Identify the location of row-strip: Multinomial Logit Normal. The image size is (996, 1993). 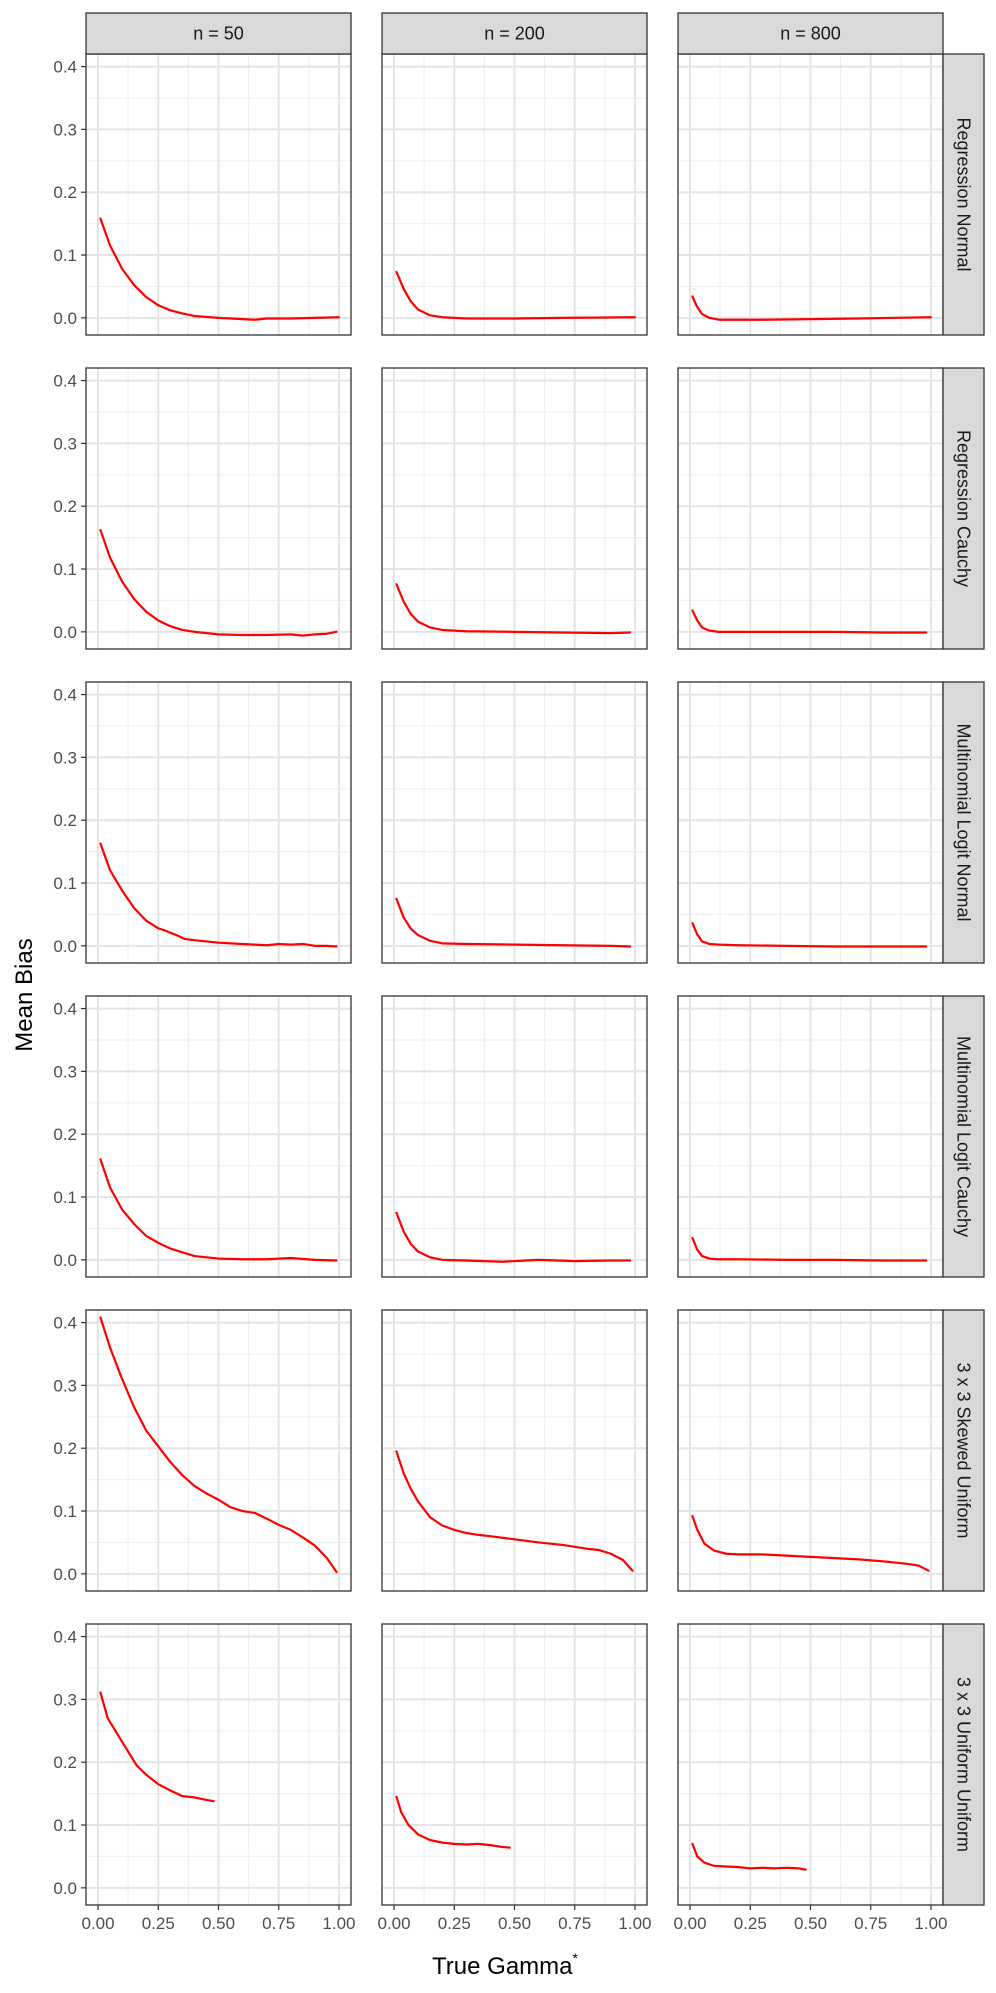
(963, 822).